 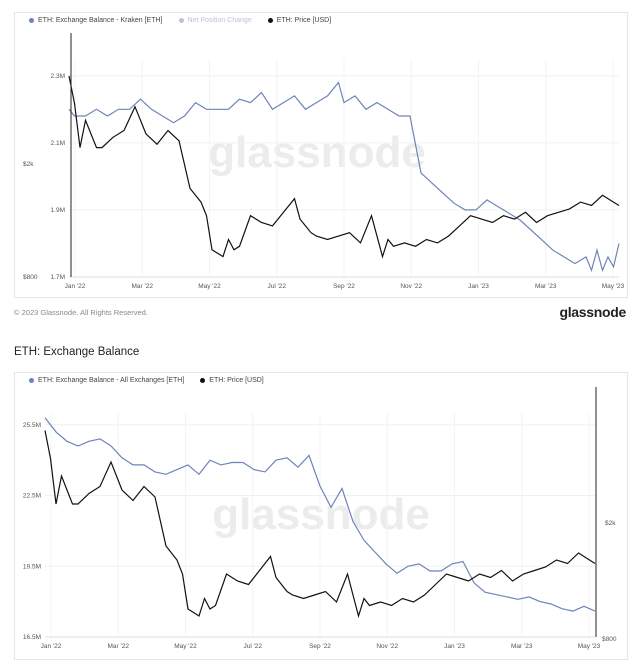 What do you see at coordinates (219, 20) in the screenshot?
I see `legend-label: Net Position Change` at bounding box center [219, 20].